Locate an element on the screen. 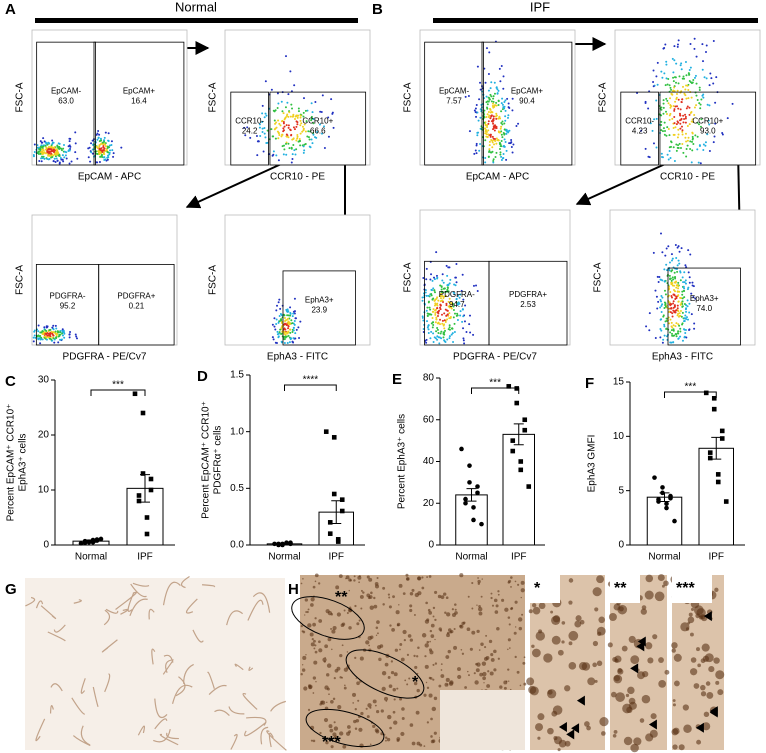  gate-name: EpCAM- is located at coordinates (66, 90).